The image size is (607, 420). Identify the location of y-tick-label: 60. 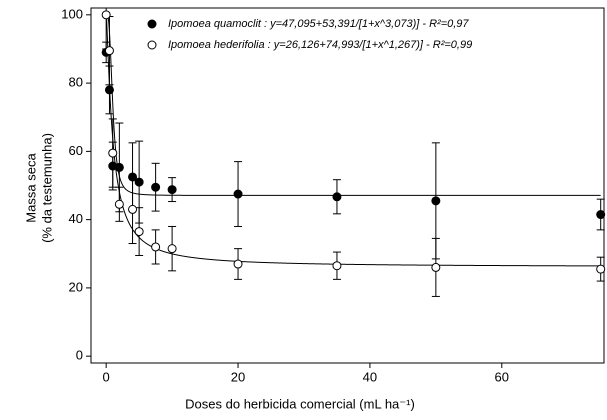
(76, 150).